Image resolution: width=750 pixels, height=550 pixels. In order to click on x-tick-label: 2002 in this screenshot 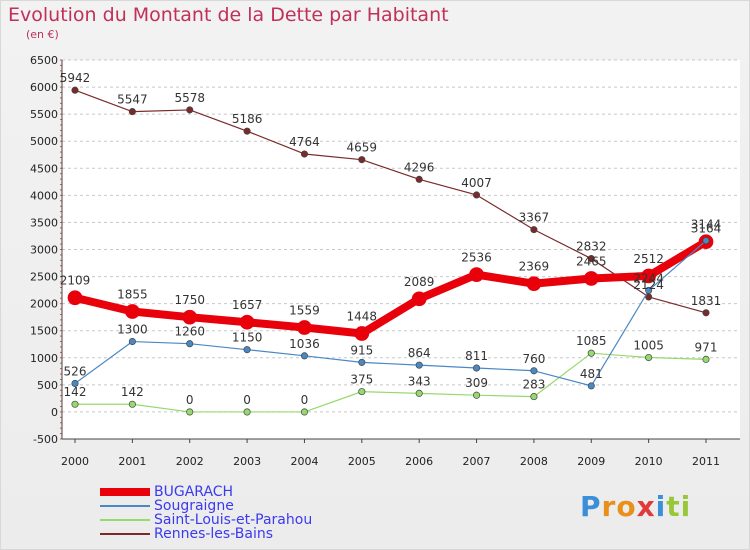, I will do `click(190, 461)`.